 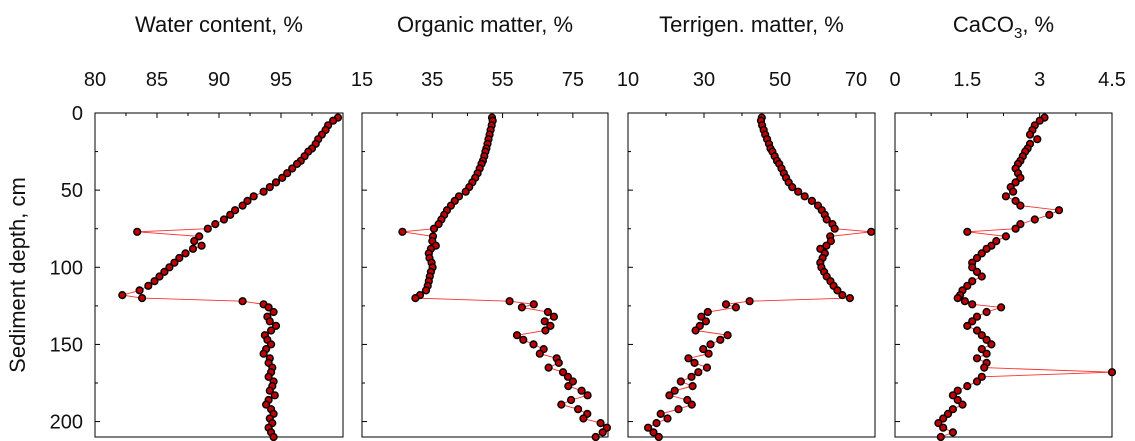 I want to click on panel-title: CaCO3, %, so click(x=1003, y=27).